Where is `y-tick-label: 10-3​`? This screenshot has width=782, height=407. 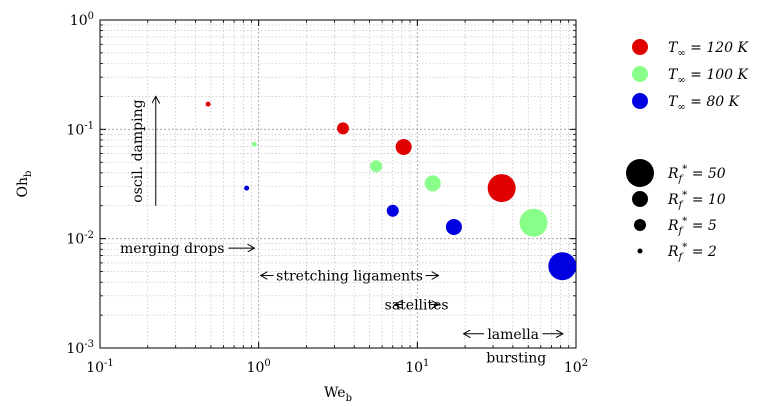 y-tick-label: 10-3​ is located at coordinates (80, 348).